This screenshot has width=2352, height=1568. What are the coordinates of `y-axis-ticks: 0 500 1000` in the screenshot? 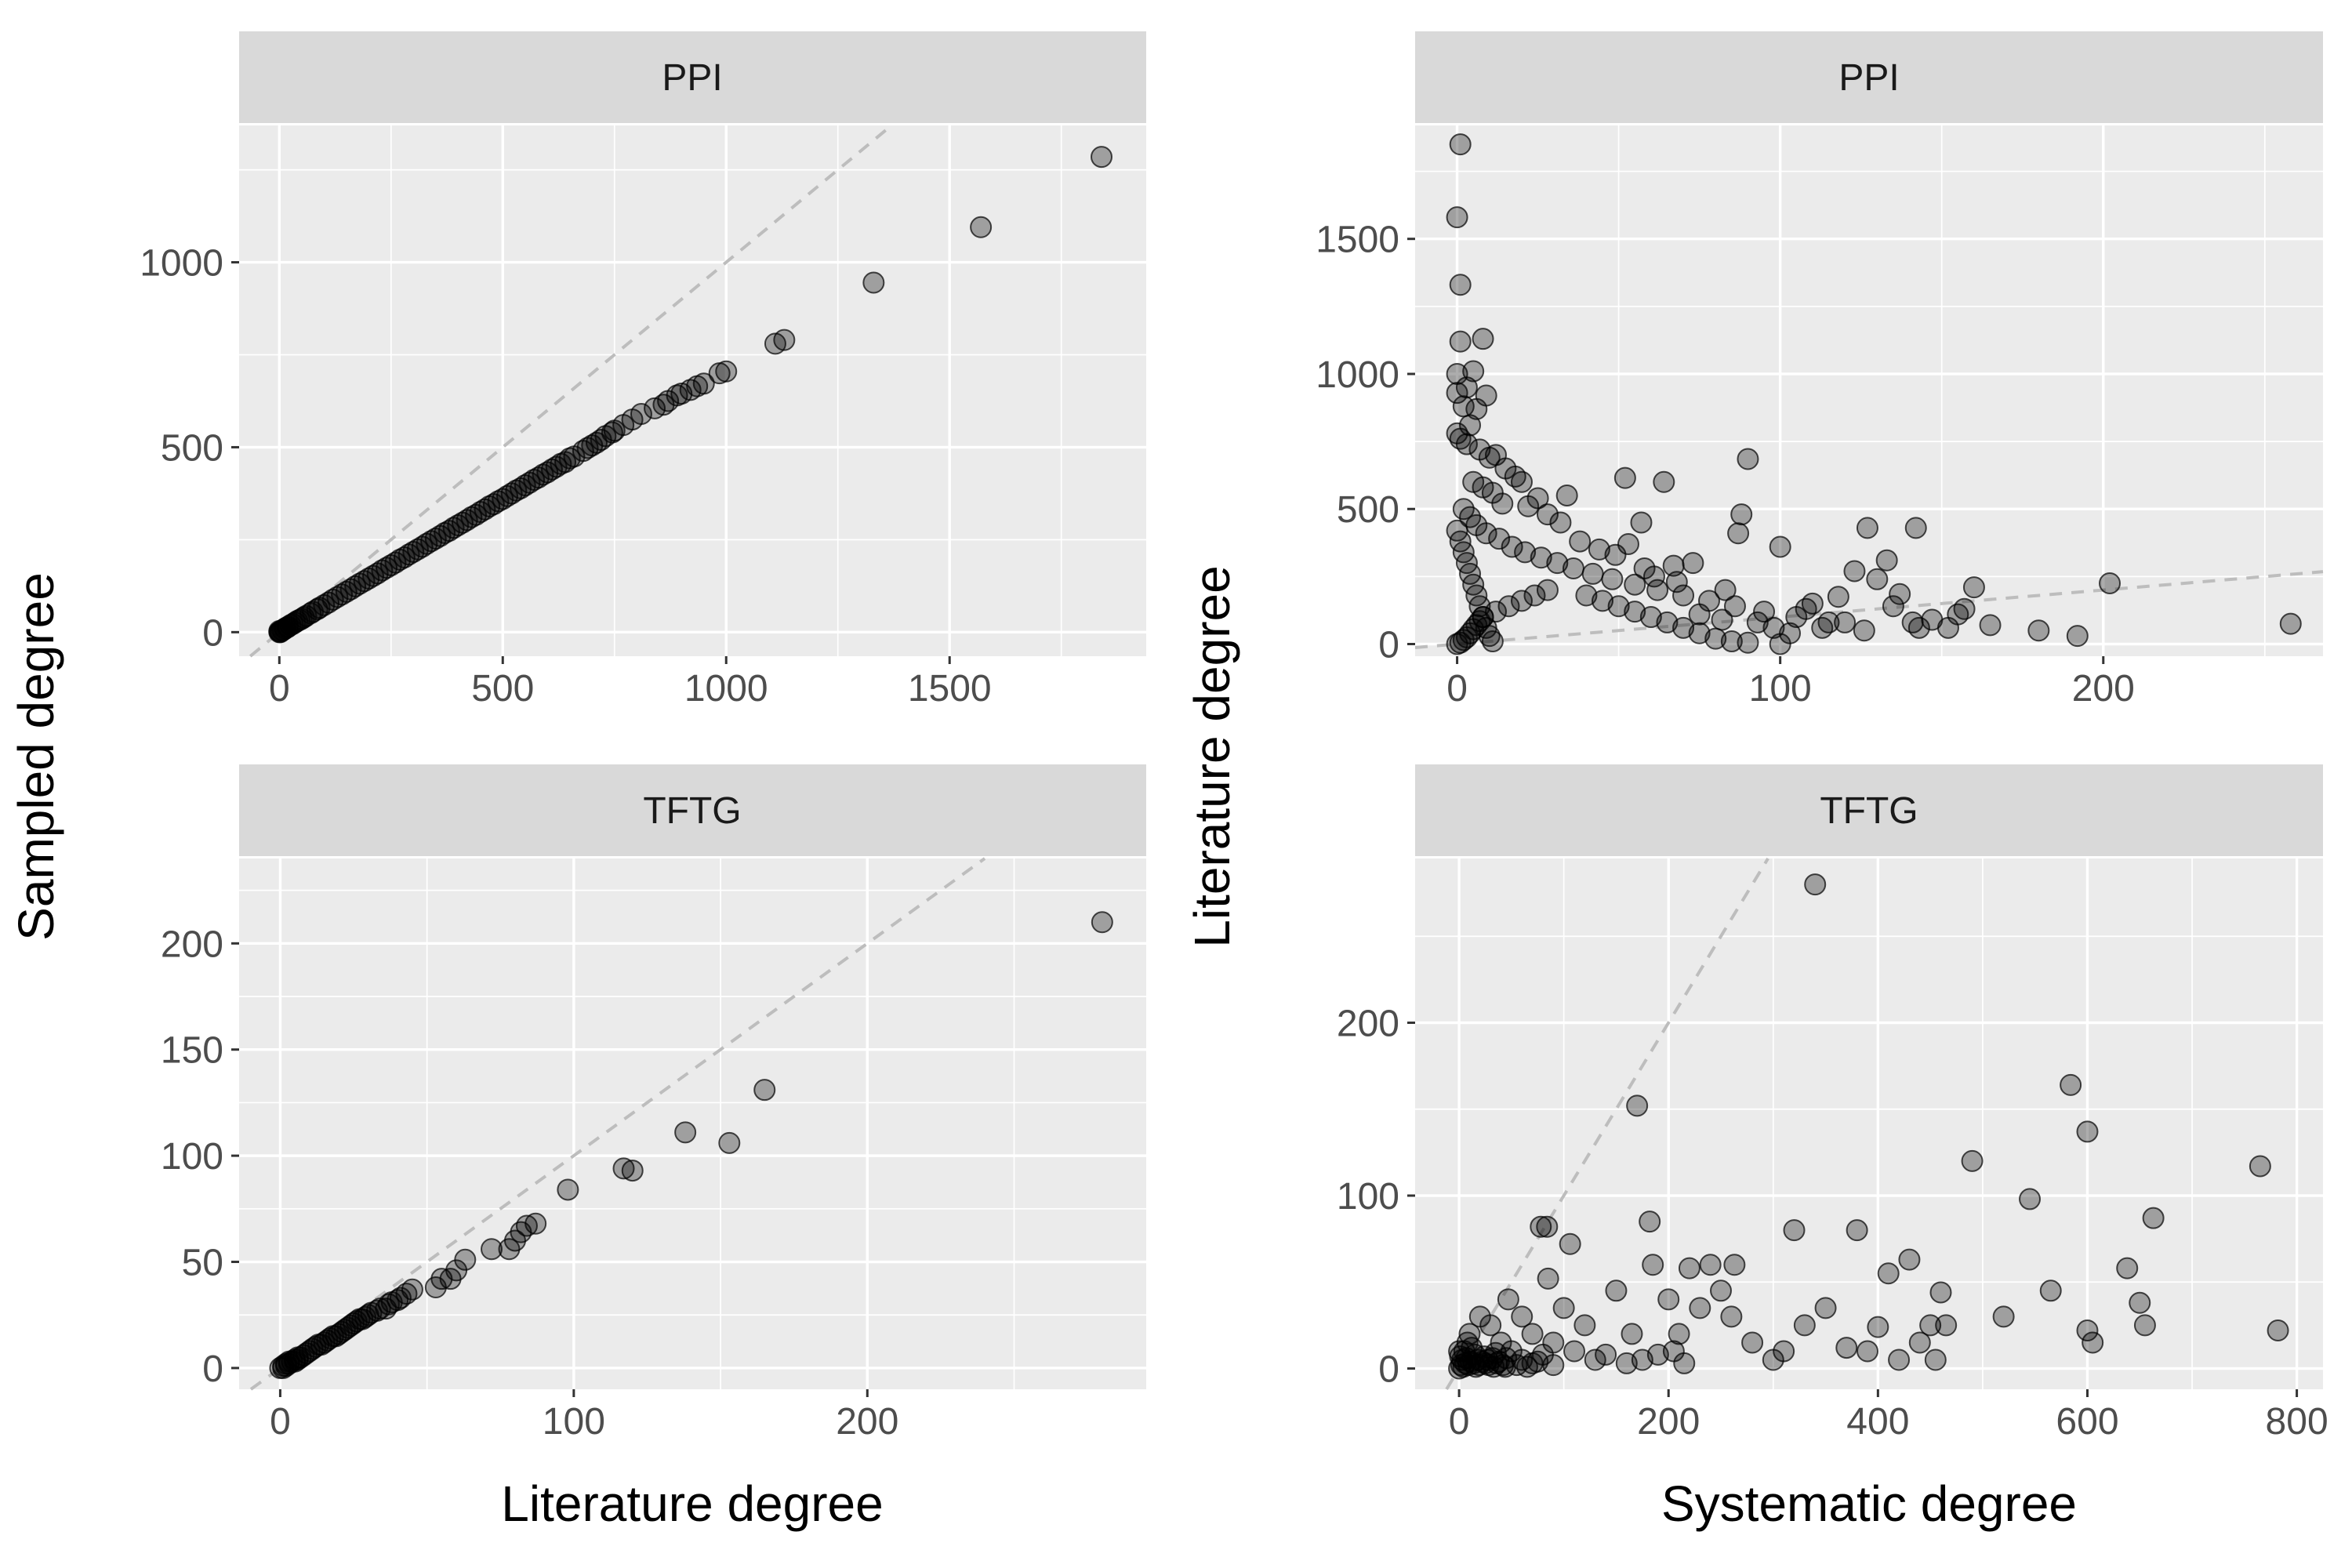 It's located at (189, 449).